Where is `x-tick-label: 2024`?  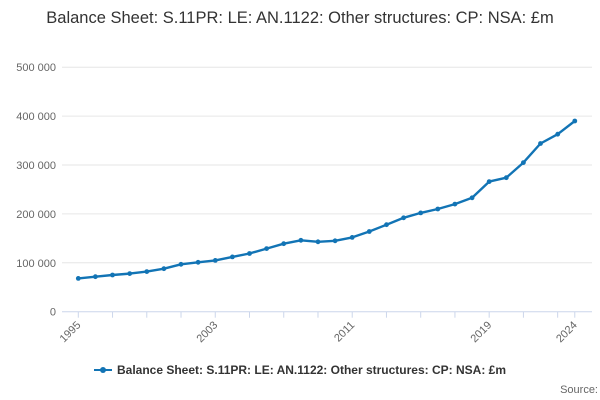 x-tick-label: 2024 is located at coordinates (567, 332).